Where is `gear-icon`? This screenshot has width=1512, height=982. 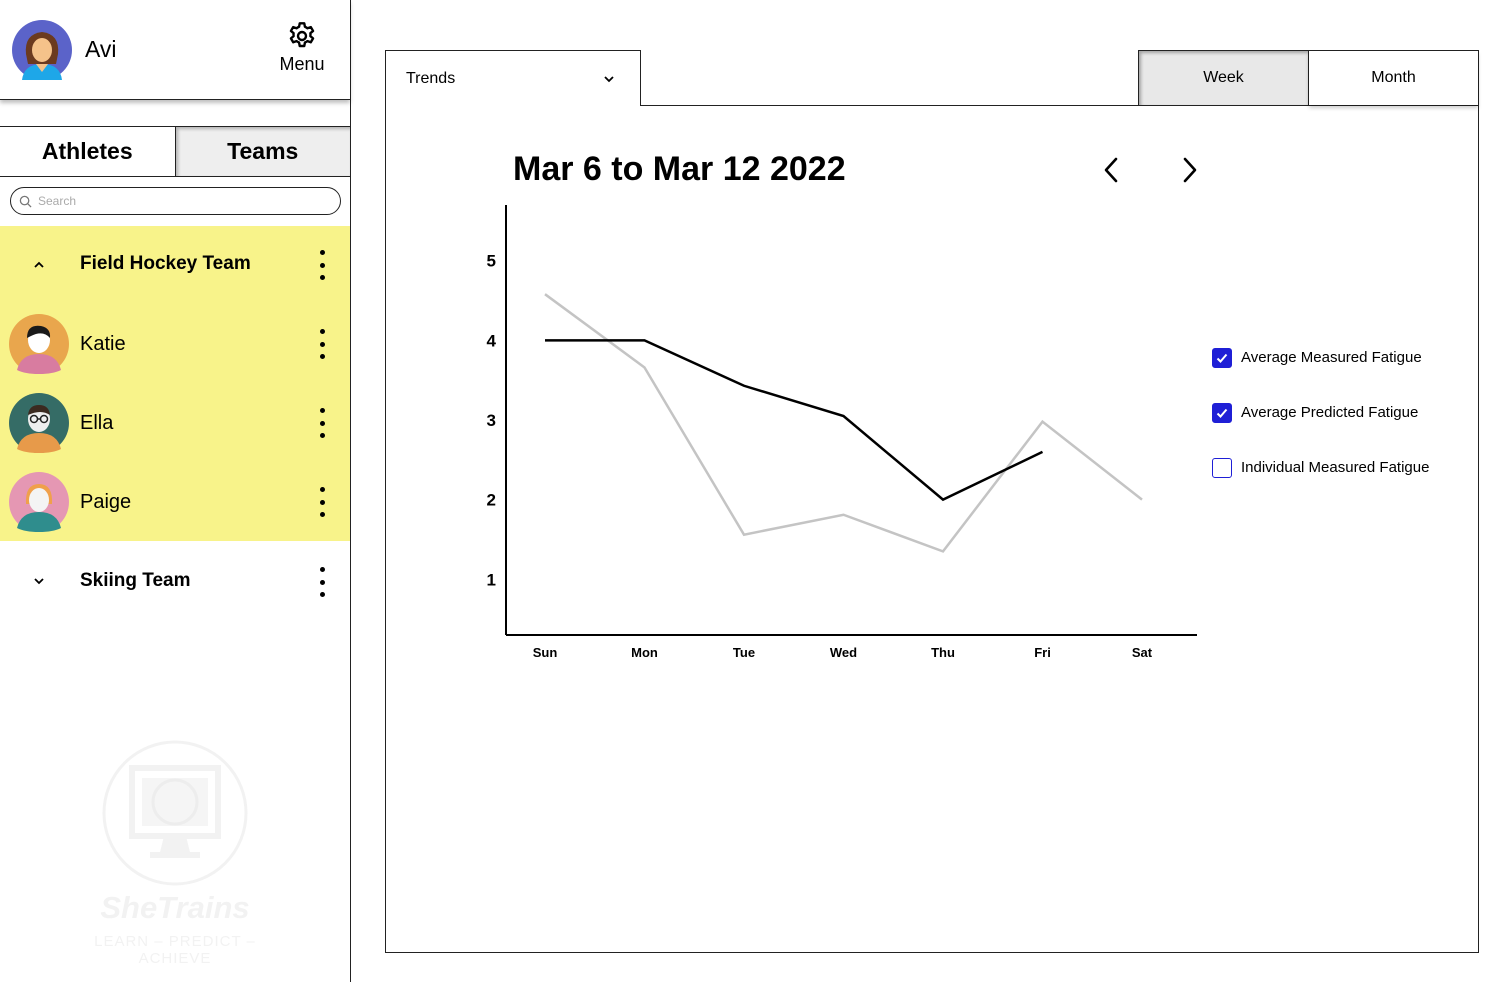 gear-icon is located at coordinates (302, 35).